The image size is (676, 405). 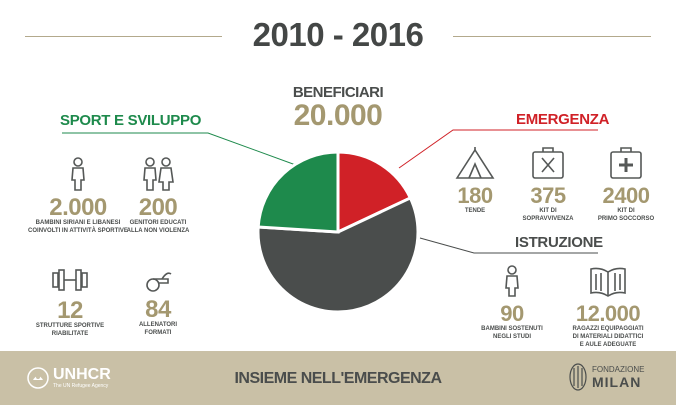 I want to click on istruzione-students-caption-1: BAMBINI SOSTENUTI, so click(x=512, y=329).